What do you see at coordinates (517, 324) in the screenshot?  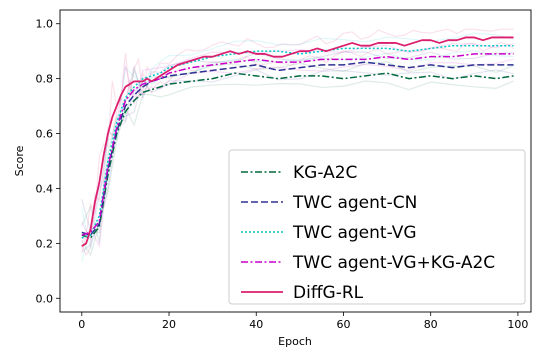 I see `x-tick-label: 100` at bounding box center [517, 324].